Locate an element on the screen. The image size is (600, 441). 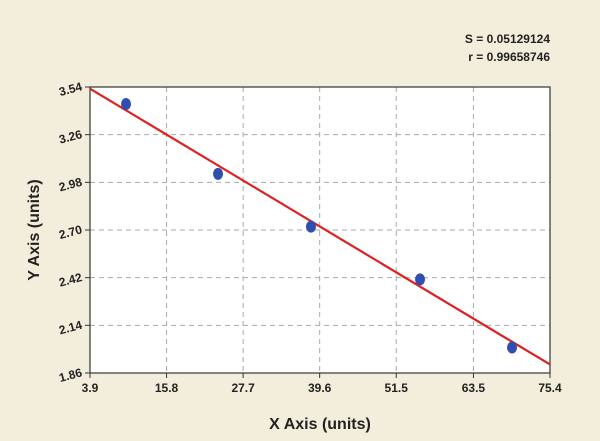
x-tick-label: 15.8 is located at coordinates (167, 388).